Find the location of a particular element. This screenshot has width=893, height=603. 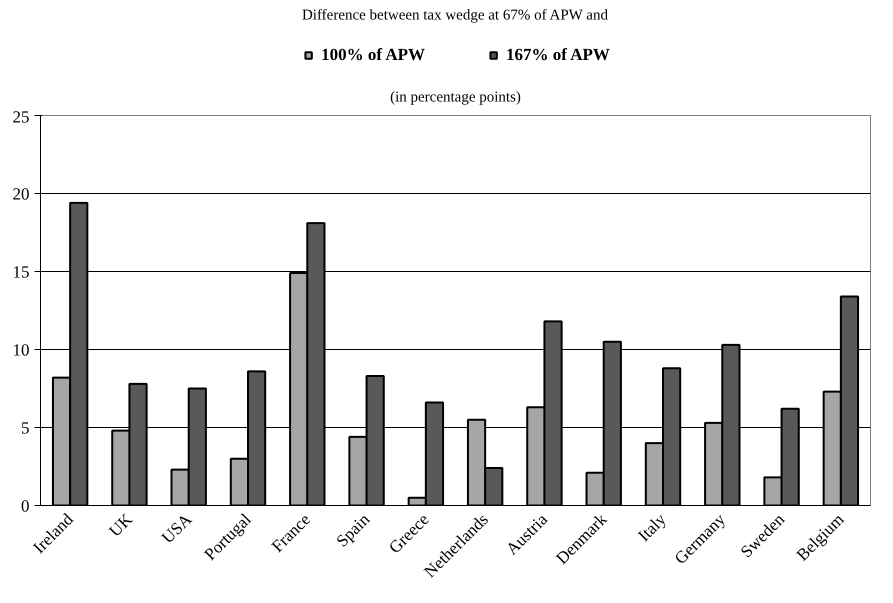

chart-subtitle: (in percentage points) is located at coordinates (455, 98).